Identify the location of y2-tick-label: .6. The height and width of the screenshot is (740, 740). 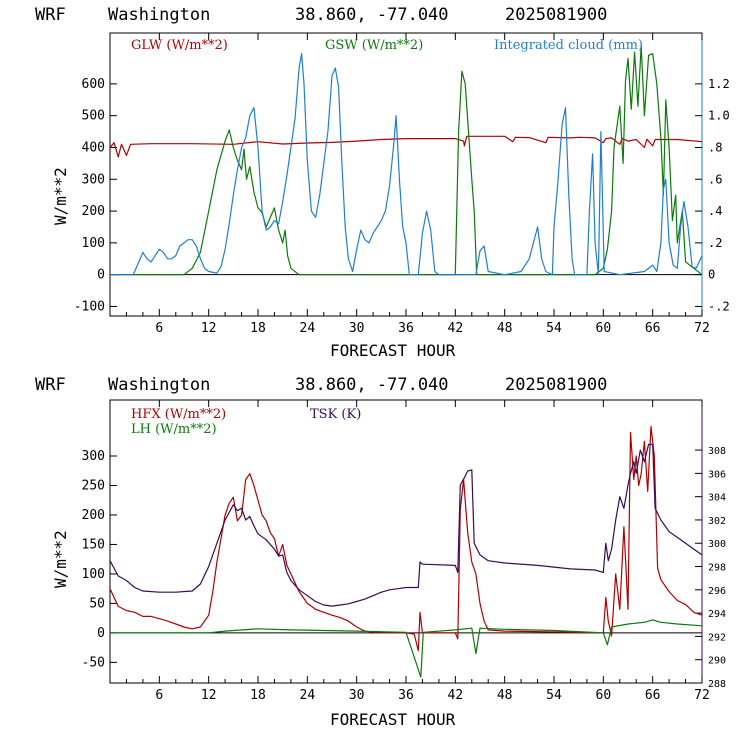
(715, 179).